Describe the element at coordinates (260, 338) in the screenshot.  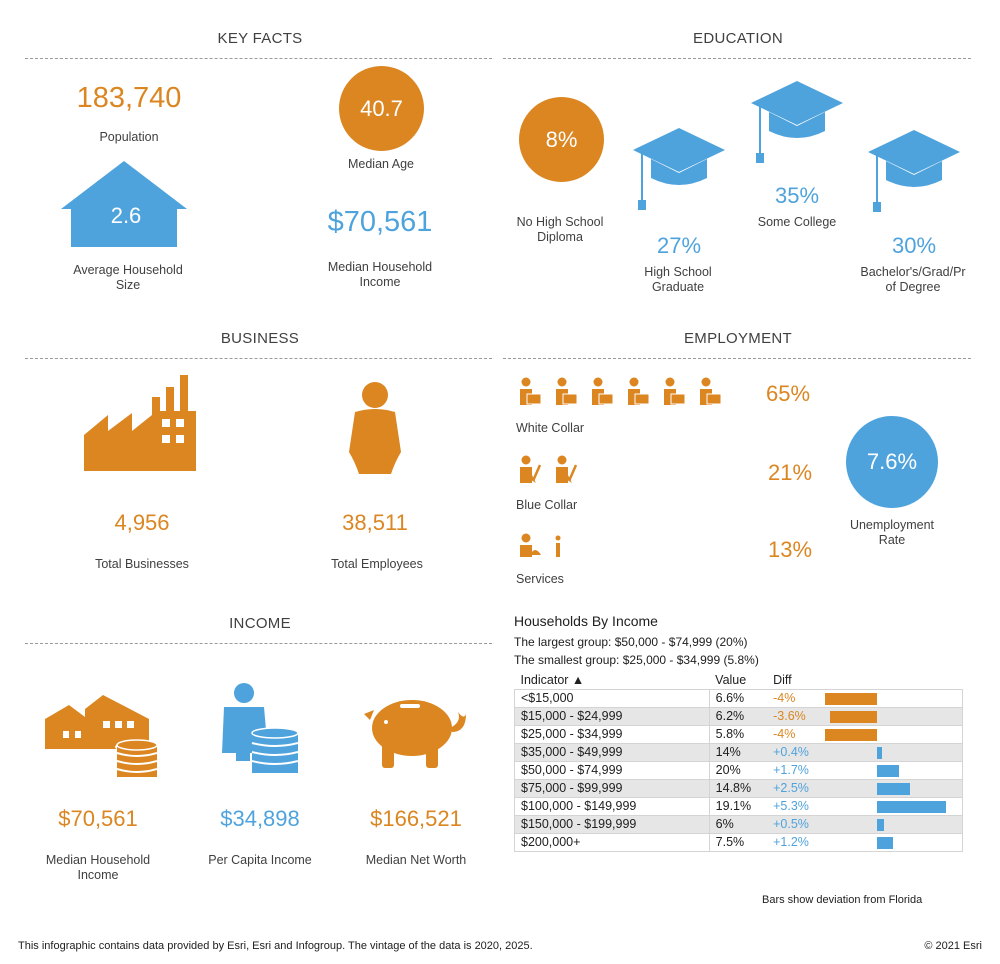
I see `business-title: BUSINESS` at that location.